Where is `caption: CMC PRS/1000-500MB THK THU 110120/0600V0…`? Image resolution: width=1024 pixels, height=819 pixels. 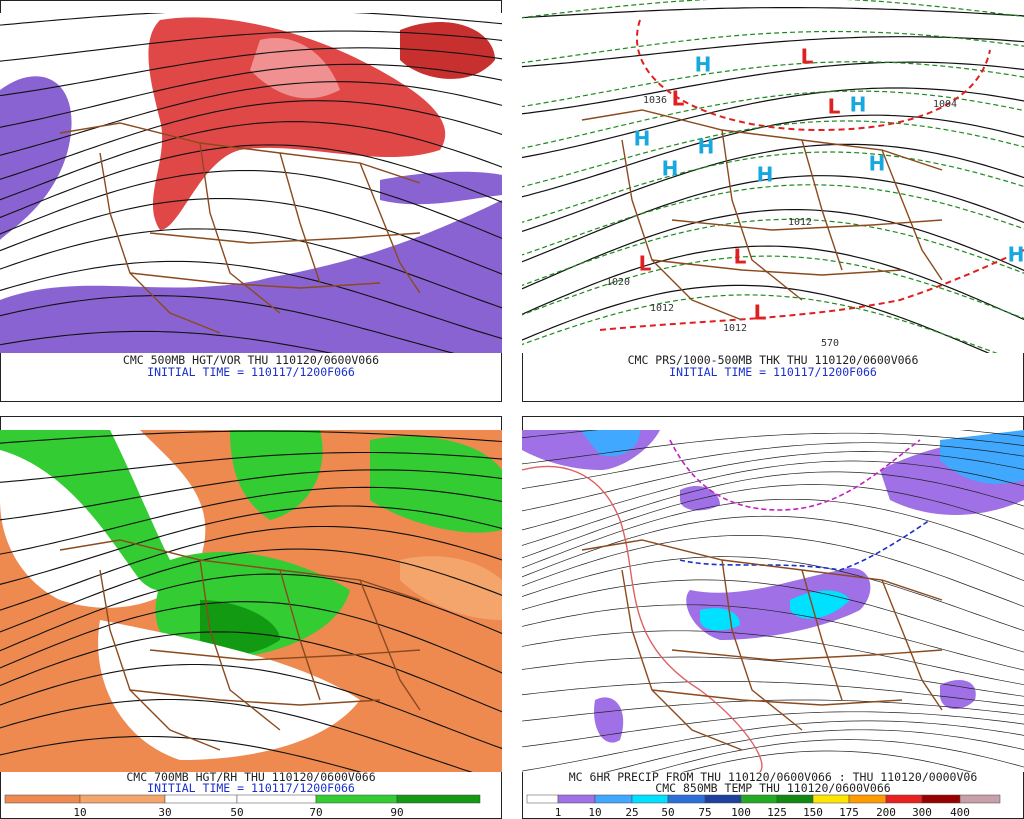 caption: CMC PRS/1000-500MB THK THU 110120/0600V0… is located at coordinates (773, 360).